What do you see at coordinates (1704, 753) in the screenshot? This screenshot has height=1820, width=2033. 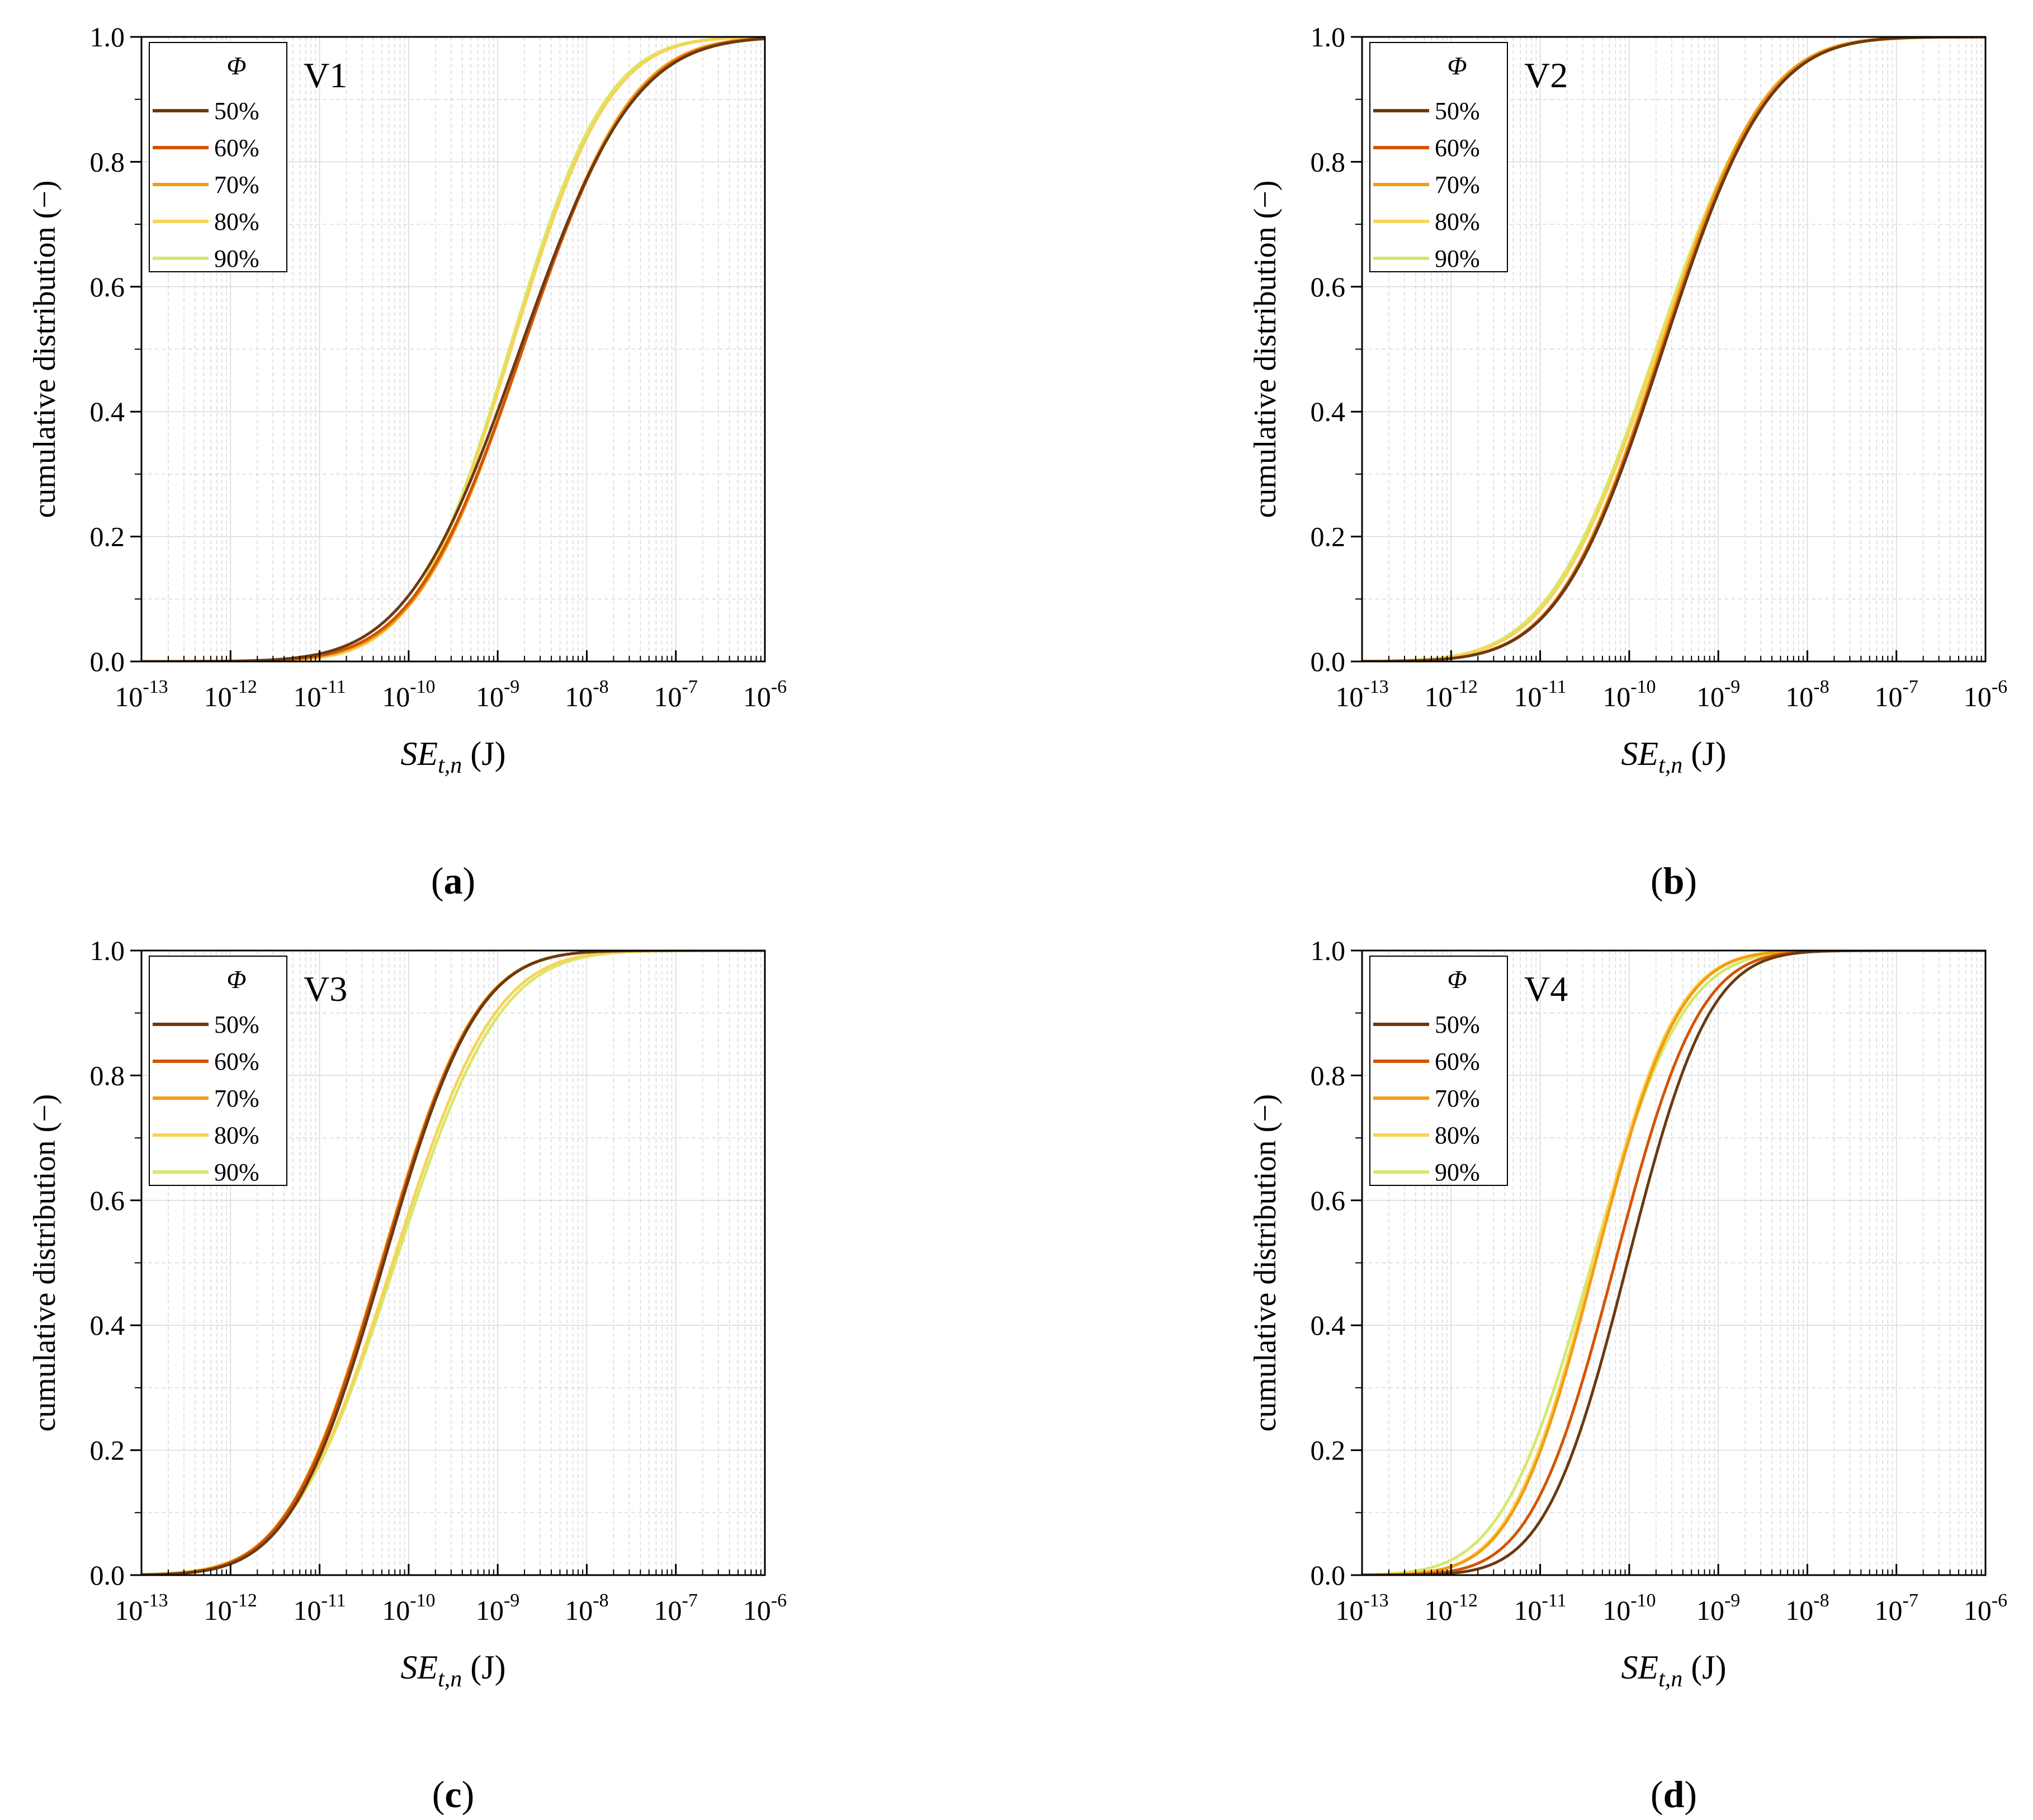 I see `x-axis-title-unit: (J)` at bounding box center [1704, 753].